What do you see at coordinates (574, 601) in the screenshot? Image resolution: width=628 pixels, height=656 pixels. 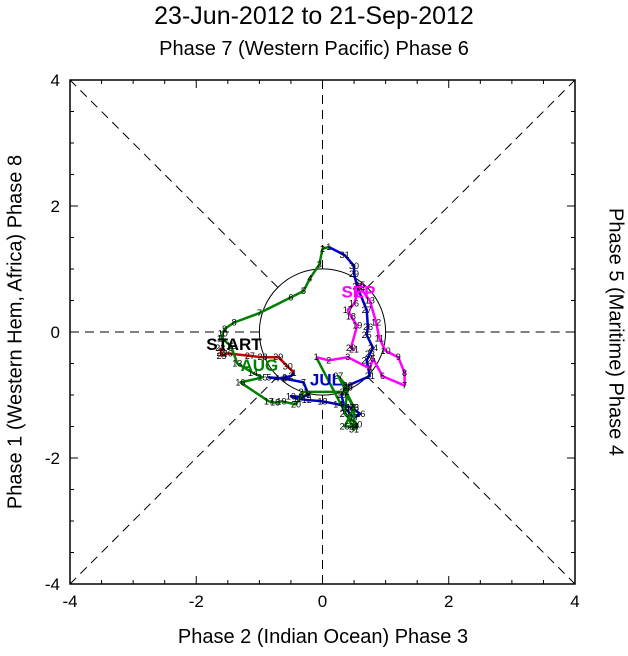 I see `x-tick-label: 4` at bounding box center [574, 601].